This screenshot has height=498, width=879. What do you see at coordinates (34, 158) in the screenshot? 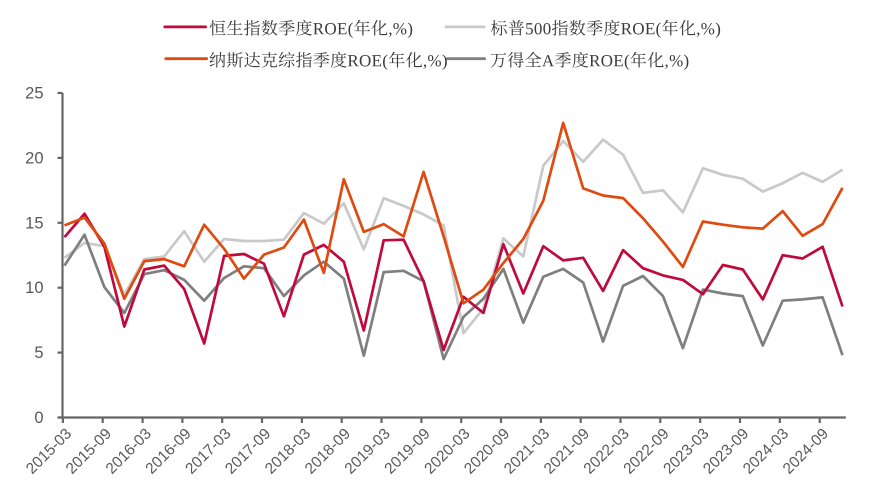
I see `svg-text: 20` at bounding box center [34, 158].